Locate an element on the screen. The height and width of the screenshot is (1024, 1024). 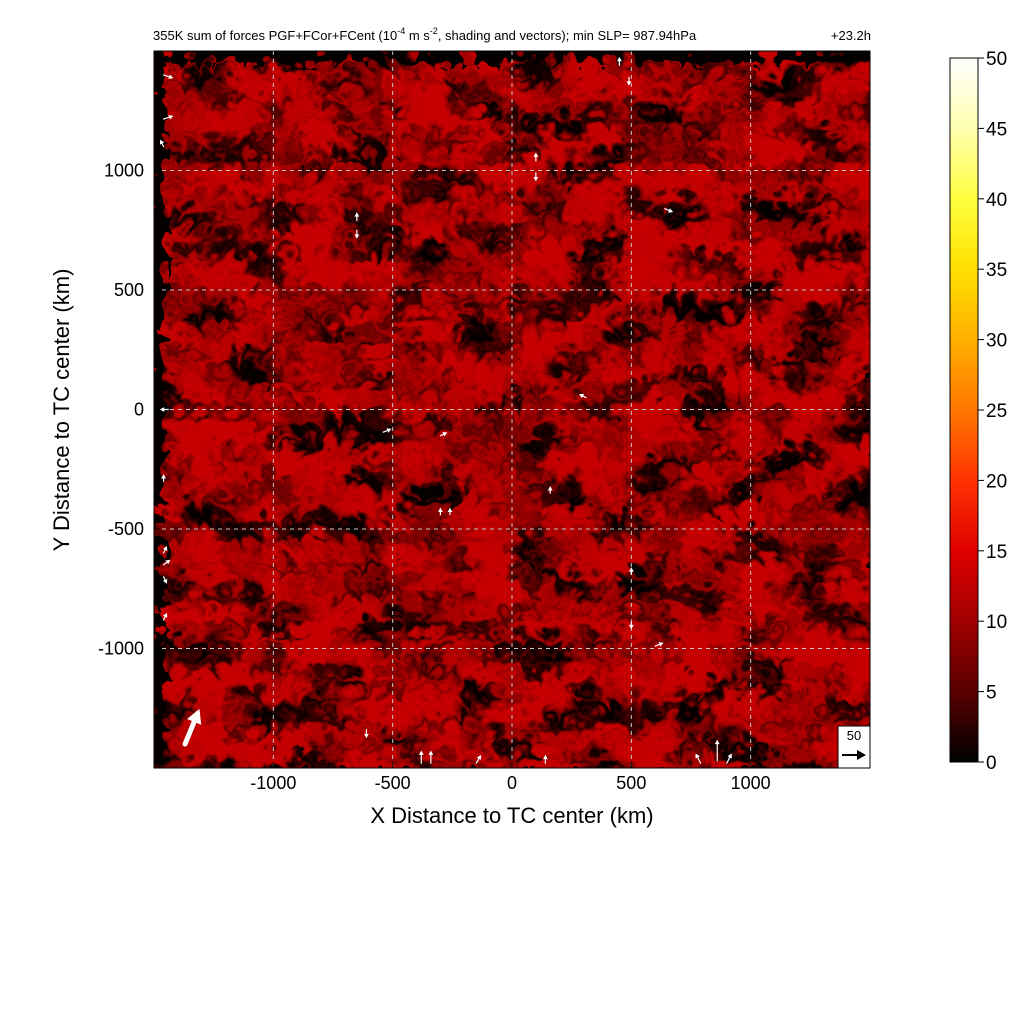
large-force-vector-head is located at coordinates (194, 716).